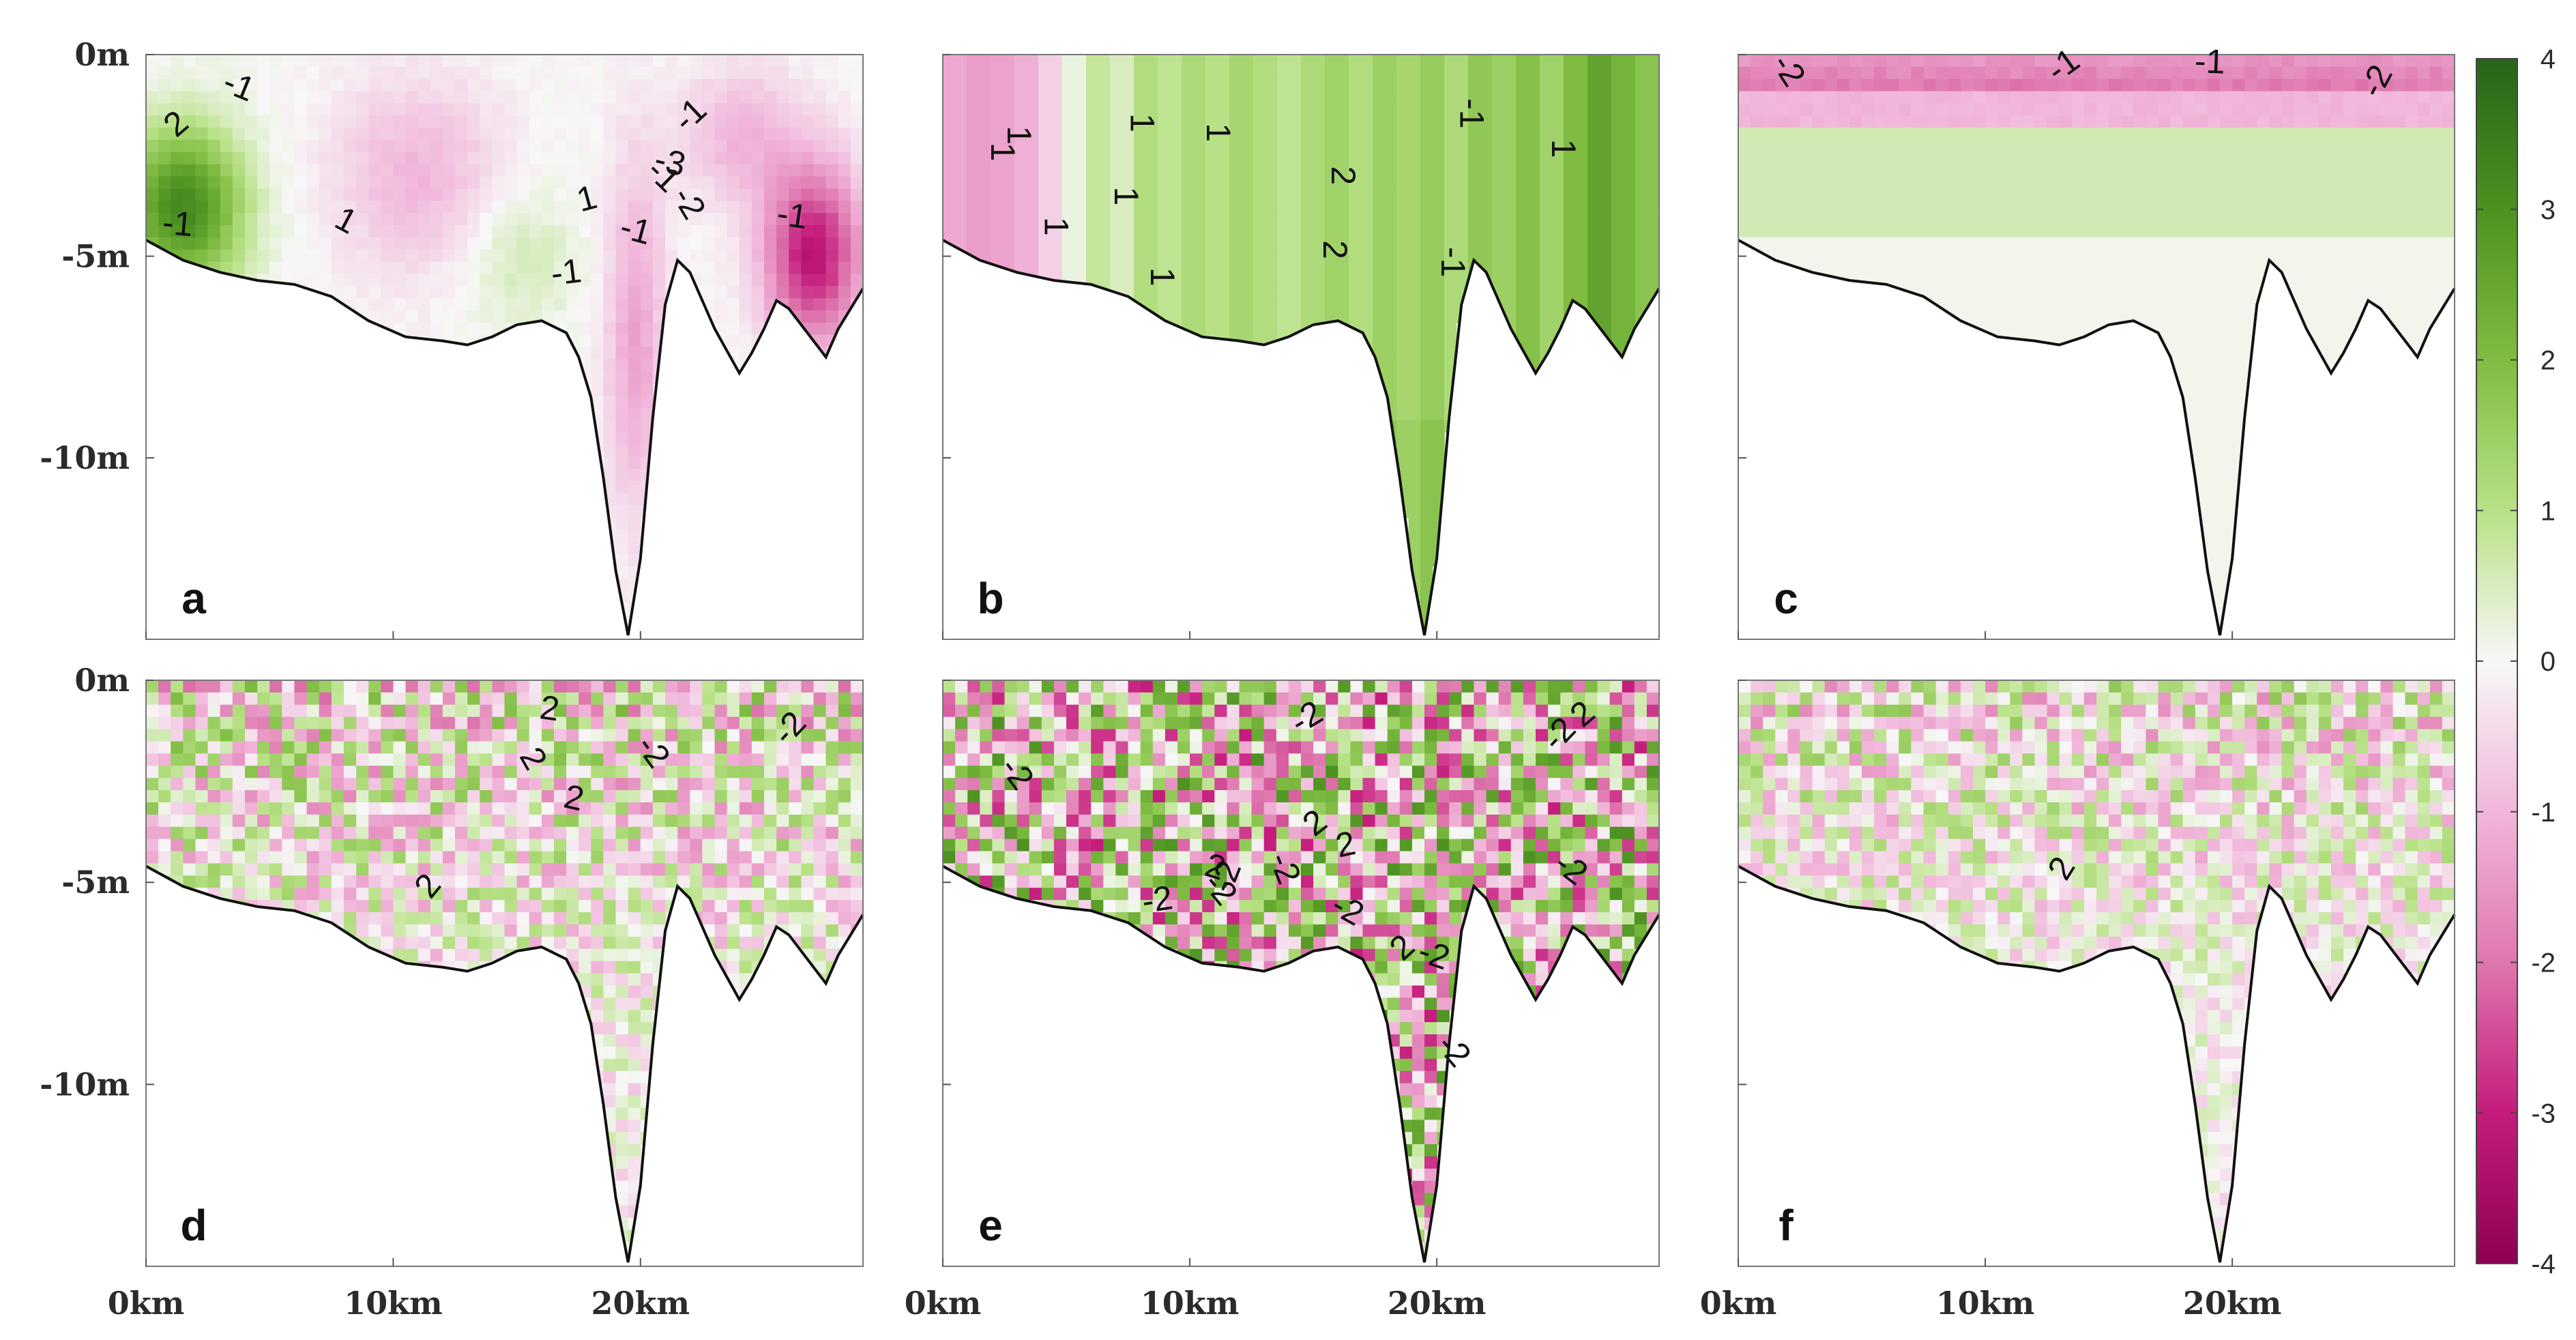  I want to click on contour-label: -1, so click(2209, 61).